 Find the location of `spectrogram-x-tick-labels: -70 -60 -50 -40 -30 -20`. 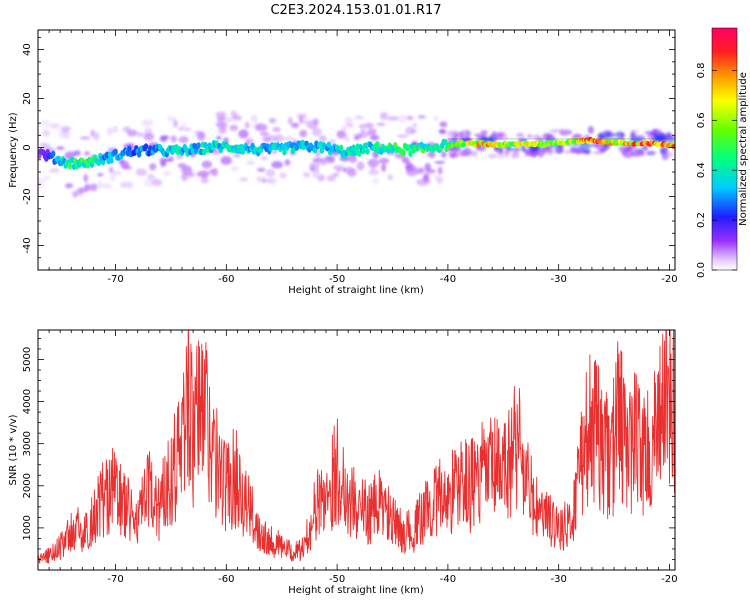

spectrogram-x-tick-labels: -70 -60 -50 -40 -30 -20 is located at coordinates (392, 279).